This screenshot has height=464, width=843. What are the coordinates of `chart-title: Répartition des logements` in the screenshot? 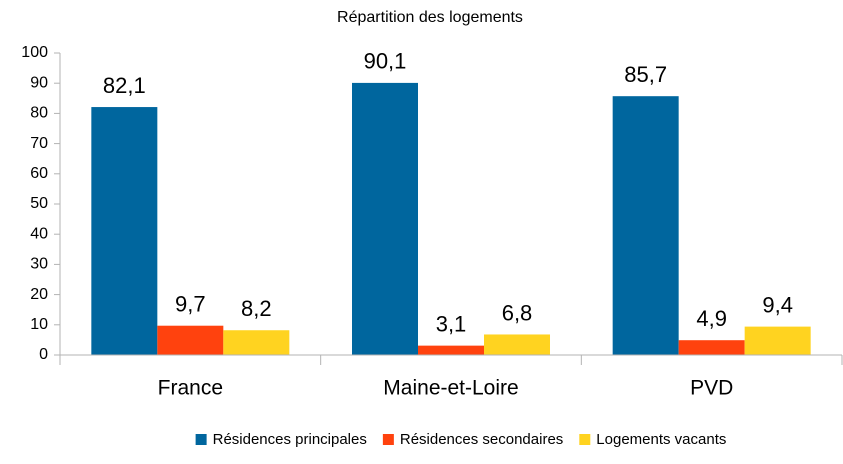 It's located at (430, 17).